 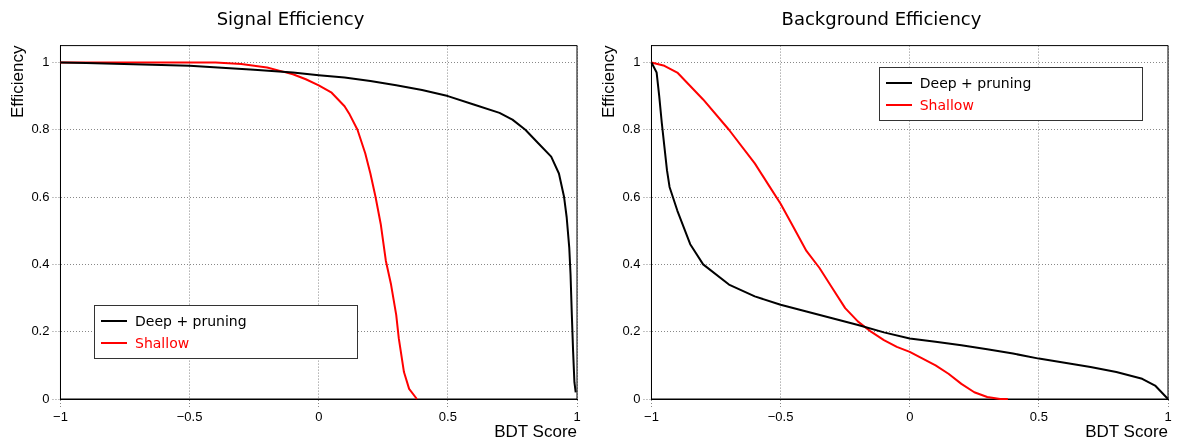 What do you see at coordinates (290, 19) in the screenshot?
I see `chart-title: Signal Efficiency` at bounding box center [290, 19].